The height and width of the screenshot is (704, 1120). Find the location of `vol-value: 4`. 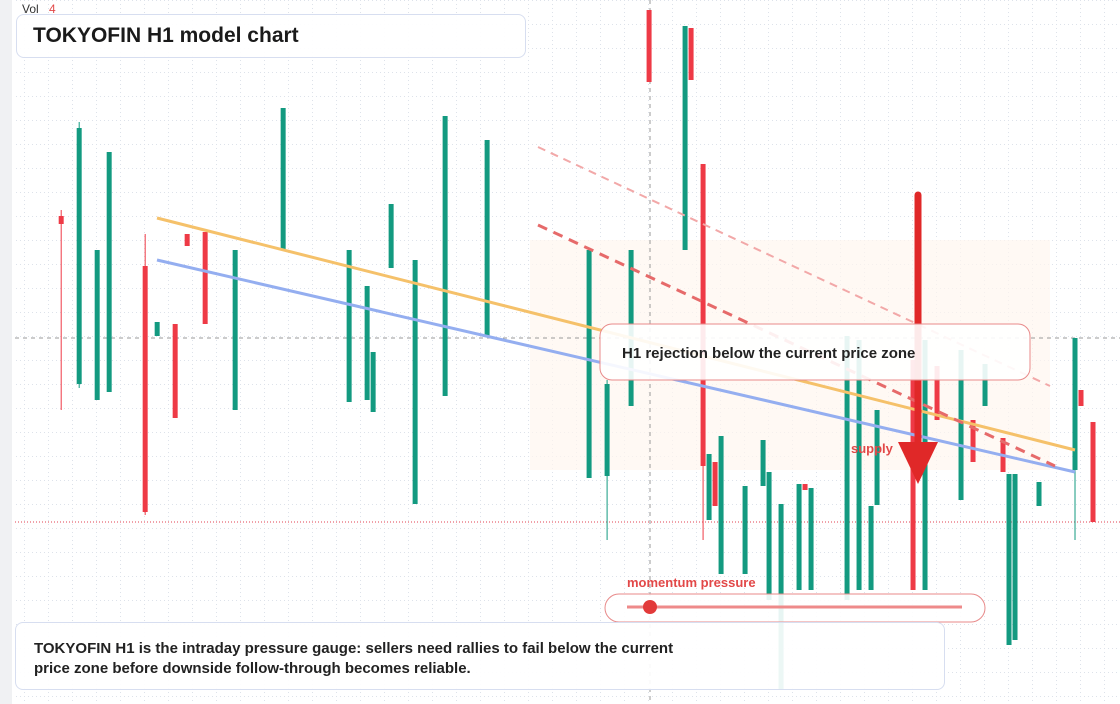

vol-value: 4 is located at coordinates (52, 9).